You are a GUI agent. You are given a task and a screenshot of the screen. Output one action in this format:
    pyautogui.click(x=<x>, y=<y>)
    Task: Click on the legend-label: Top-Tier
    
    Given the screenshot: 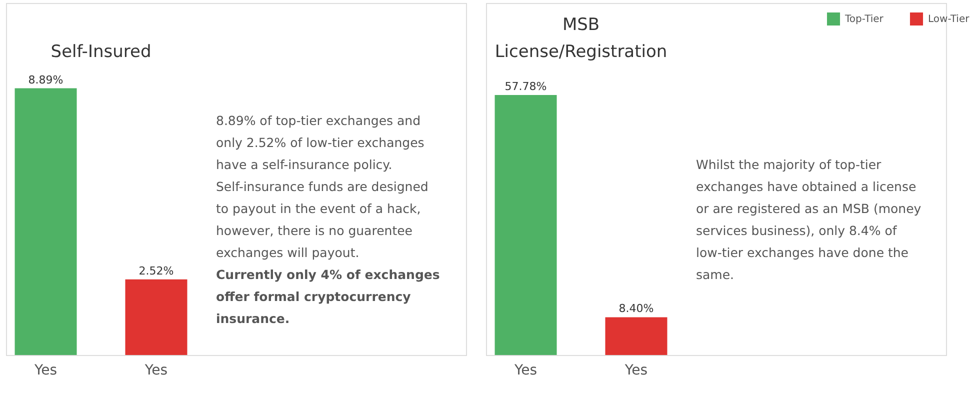 What is the action you would take?
    pyautogui.click(x=864, y=19)
    